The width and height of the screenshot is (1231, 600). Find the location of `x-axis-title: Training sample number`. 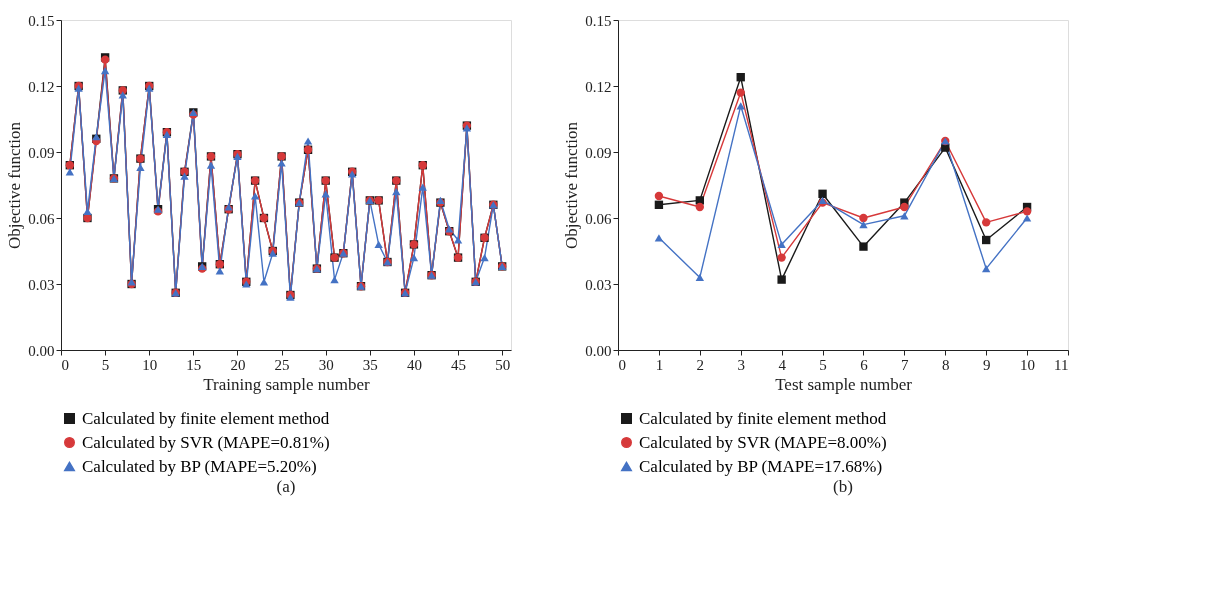

x-axis-title: Training sample number is located at coordinates (287, 384).